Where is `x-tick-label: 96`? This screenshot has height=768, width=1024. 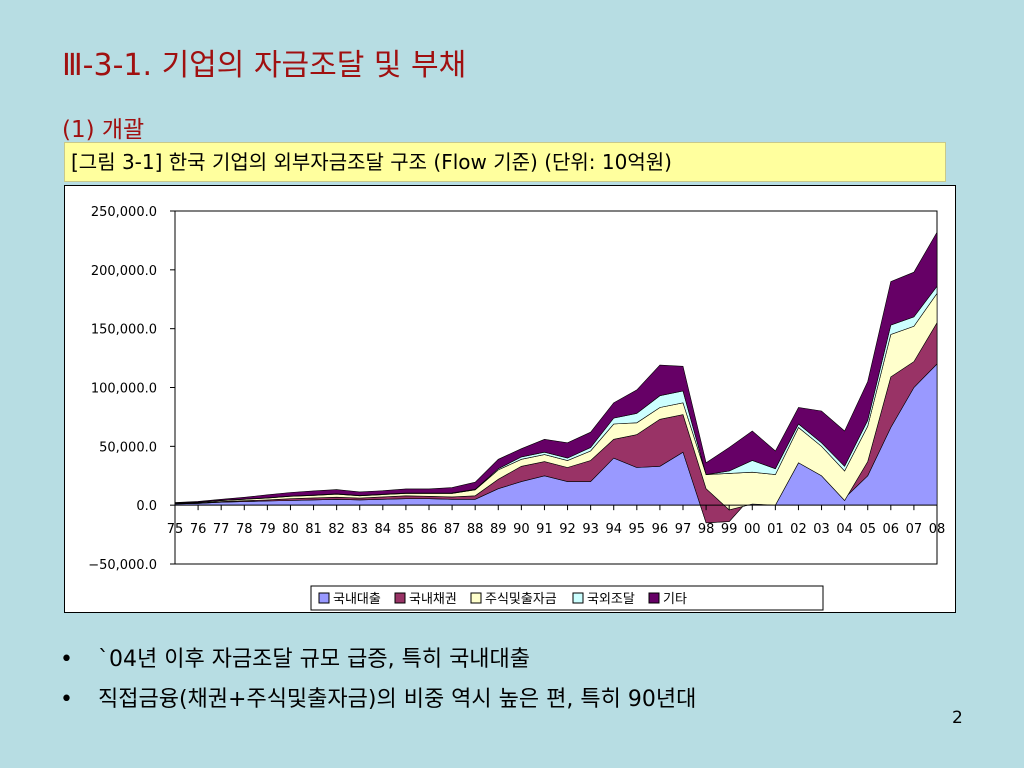 x-tick-label: 96 is located at coordinates (660, 529).